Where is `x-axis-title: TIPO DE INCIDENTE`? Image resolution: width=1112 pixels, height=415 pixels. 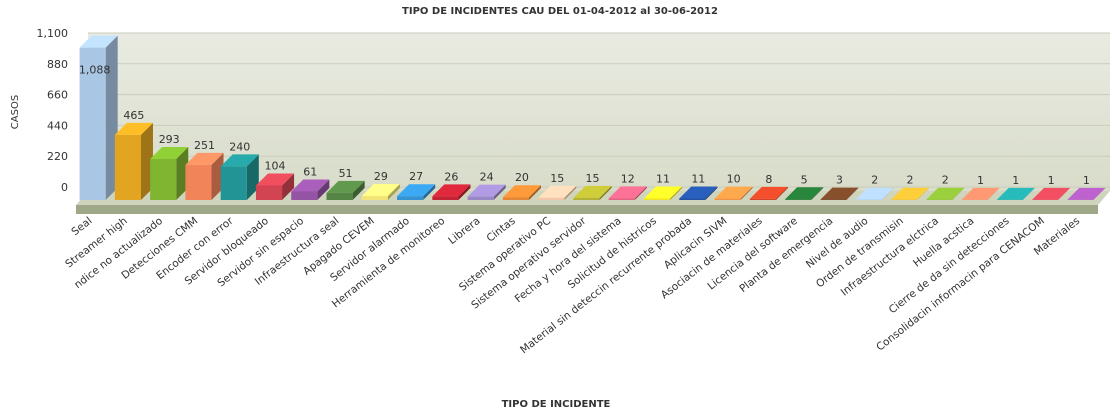
x-axis-title: TIPO DE INCIDENTE is located at coordinates (556, 404).